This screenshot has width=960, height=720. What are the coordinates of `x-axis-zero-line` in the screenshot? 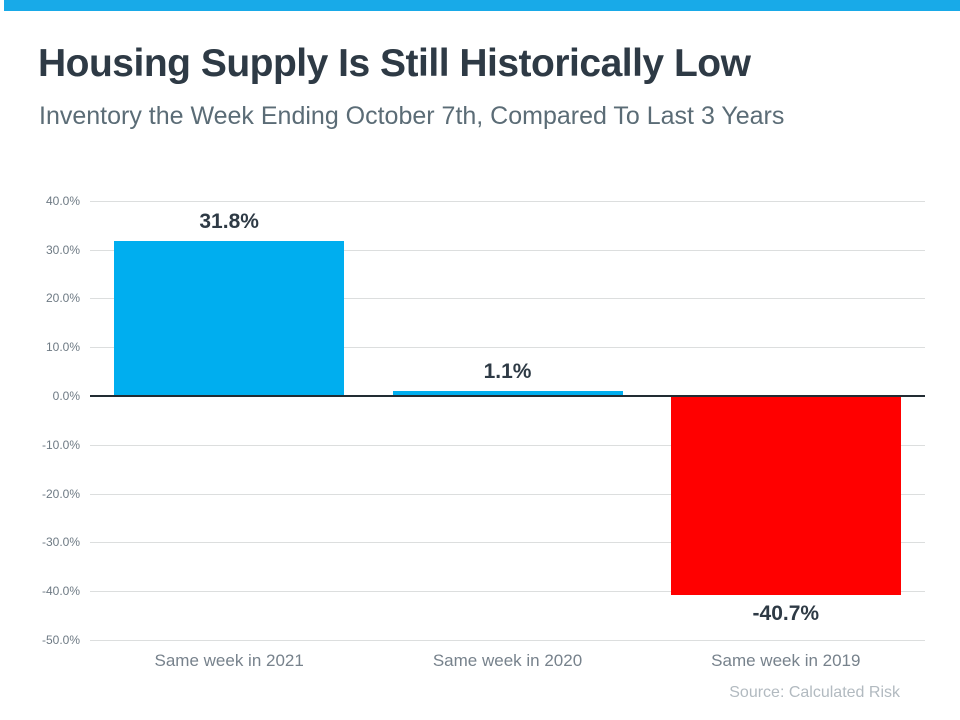 It's located at (507, 396).